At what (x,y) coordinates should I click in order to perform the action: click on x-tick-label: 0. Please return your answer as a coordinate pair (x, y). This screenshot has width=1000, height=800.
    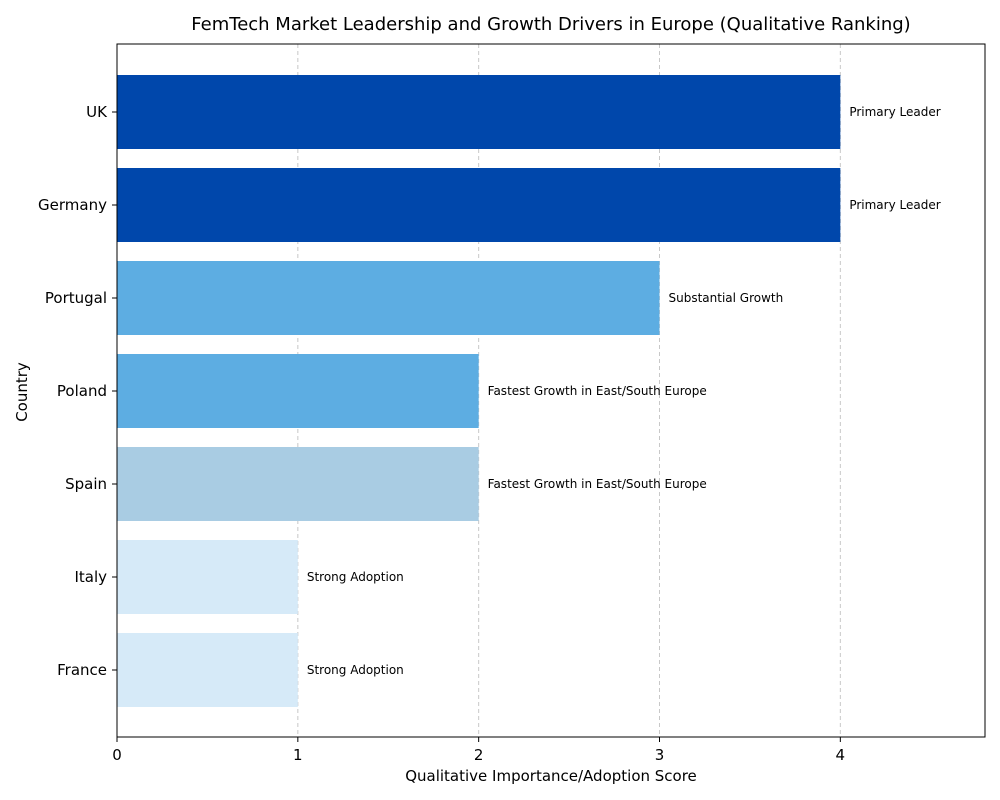
    Looking at the image, I should click on (117, 755).